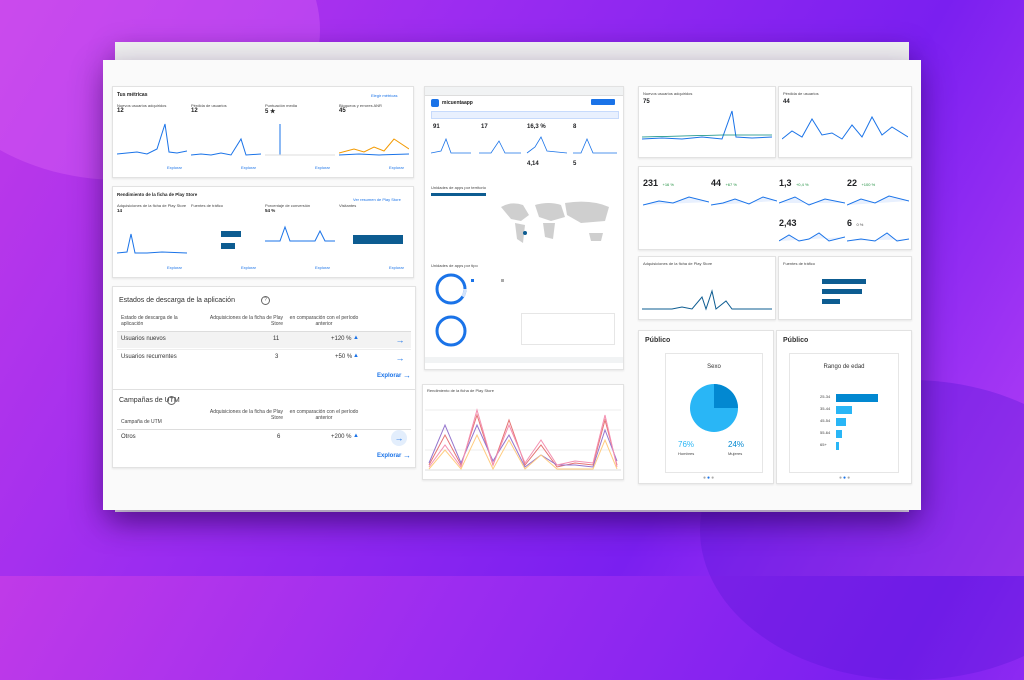  Describe the element at coordinates (484, 127) in the screenshot. I see `kpi-value: 17` at that location.